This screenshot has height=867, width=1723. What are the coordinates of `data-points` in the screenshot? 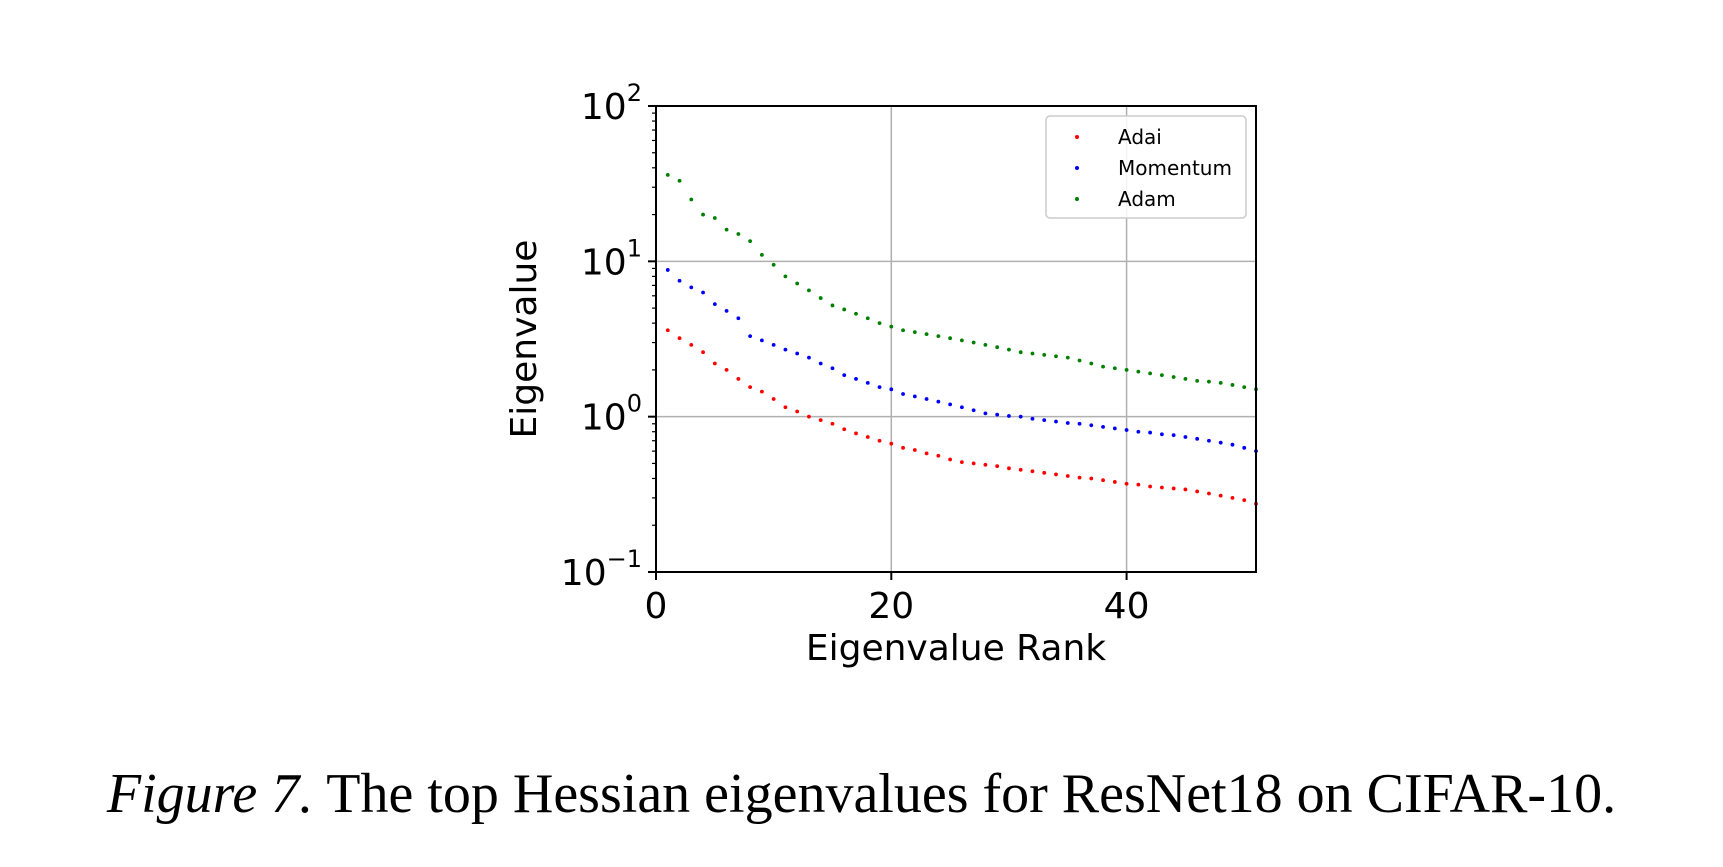 It's located at (961, 339).